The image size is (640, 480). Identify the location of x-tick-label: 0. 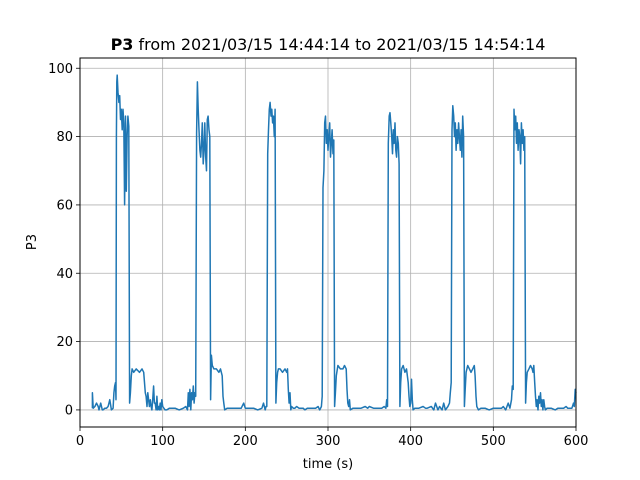
(80, 441).